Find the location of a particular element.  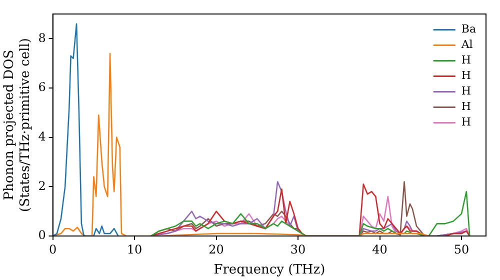

y-tick-label: 0 is located at coordinates (42, 235).